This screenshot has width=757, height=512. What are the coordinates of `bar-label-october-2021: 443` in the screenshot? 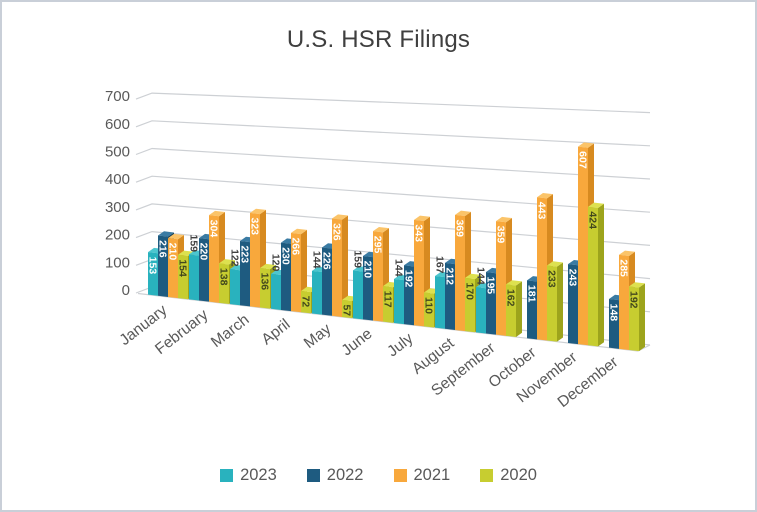 It's located at (542, 211).